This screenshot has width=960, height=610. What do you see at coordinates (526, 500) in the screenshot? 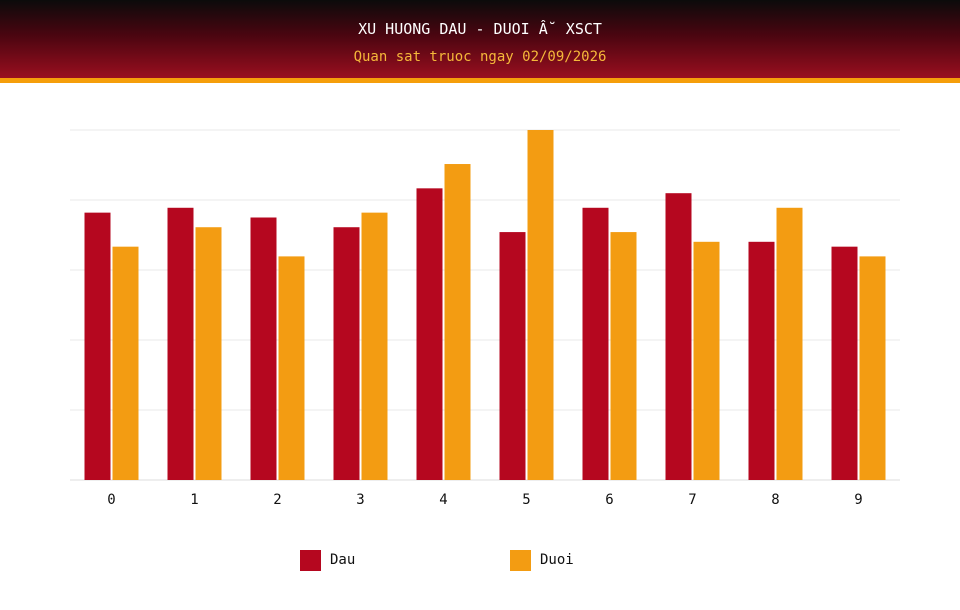
I see `x-tick-label: 5` at bounding box center [526, 500].